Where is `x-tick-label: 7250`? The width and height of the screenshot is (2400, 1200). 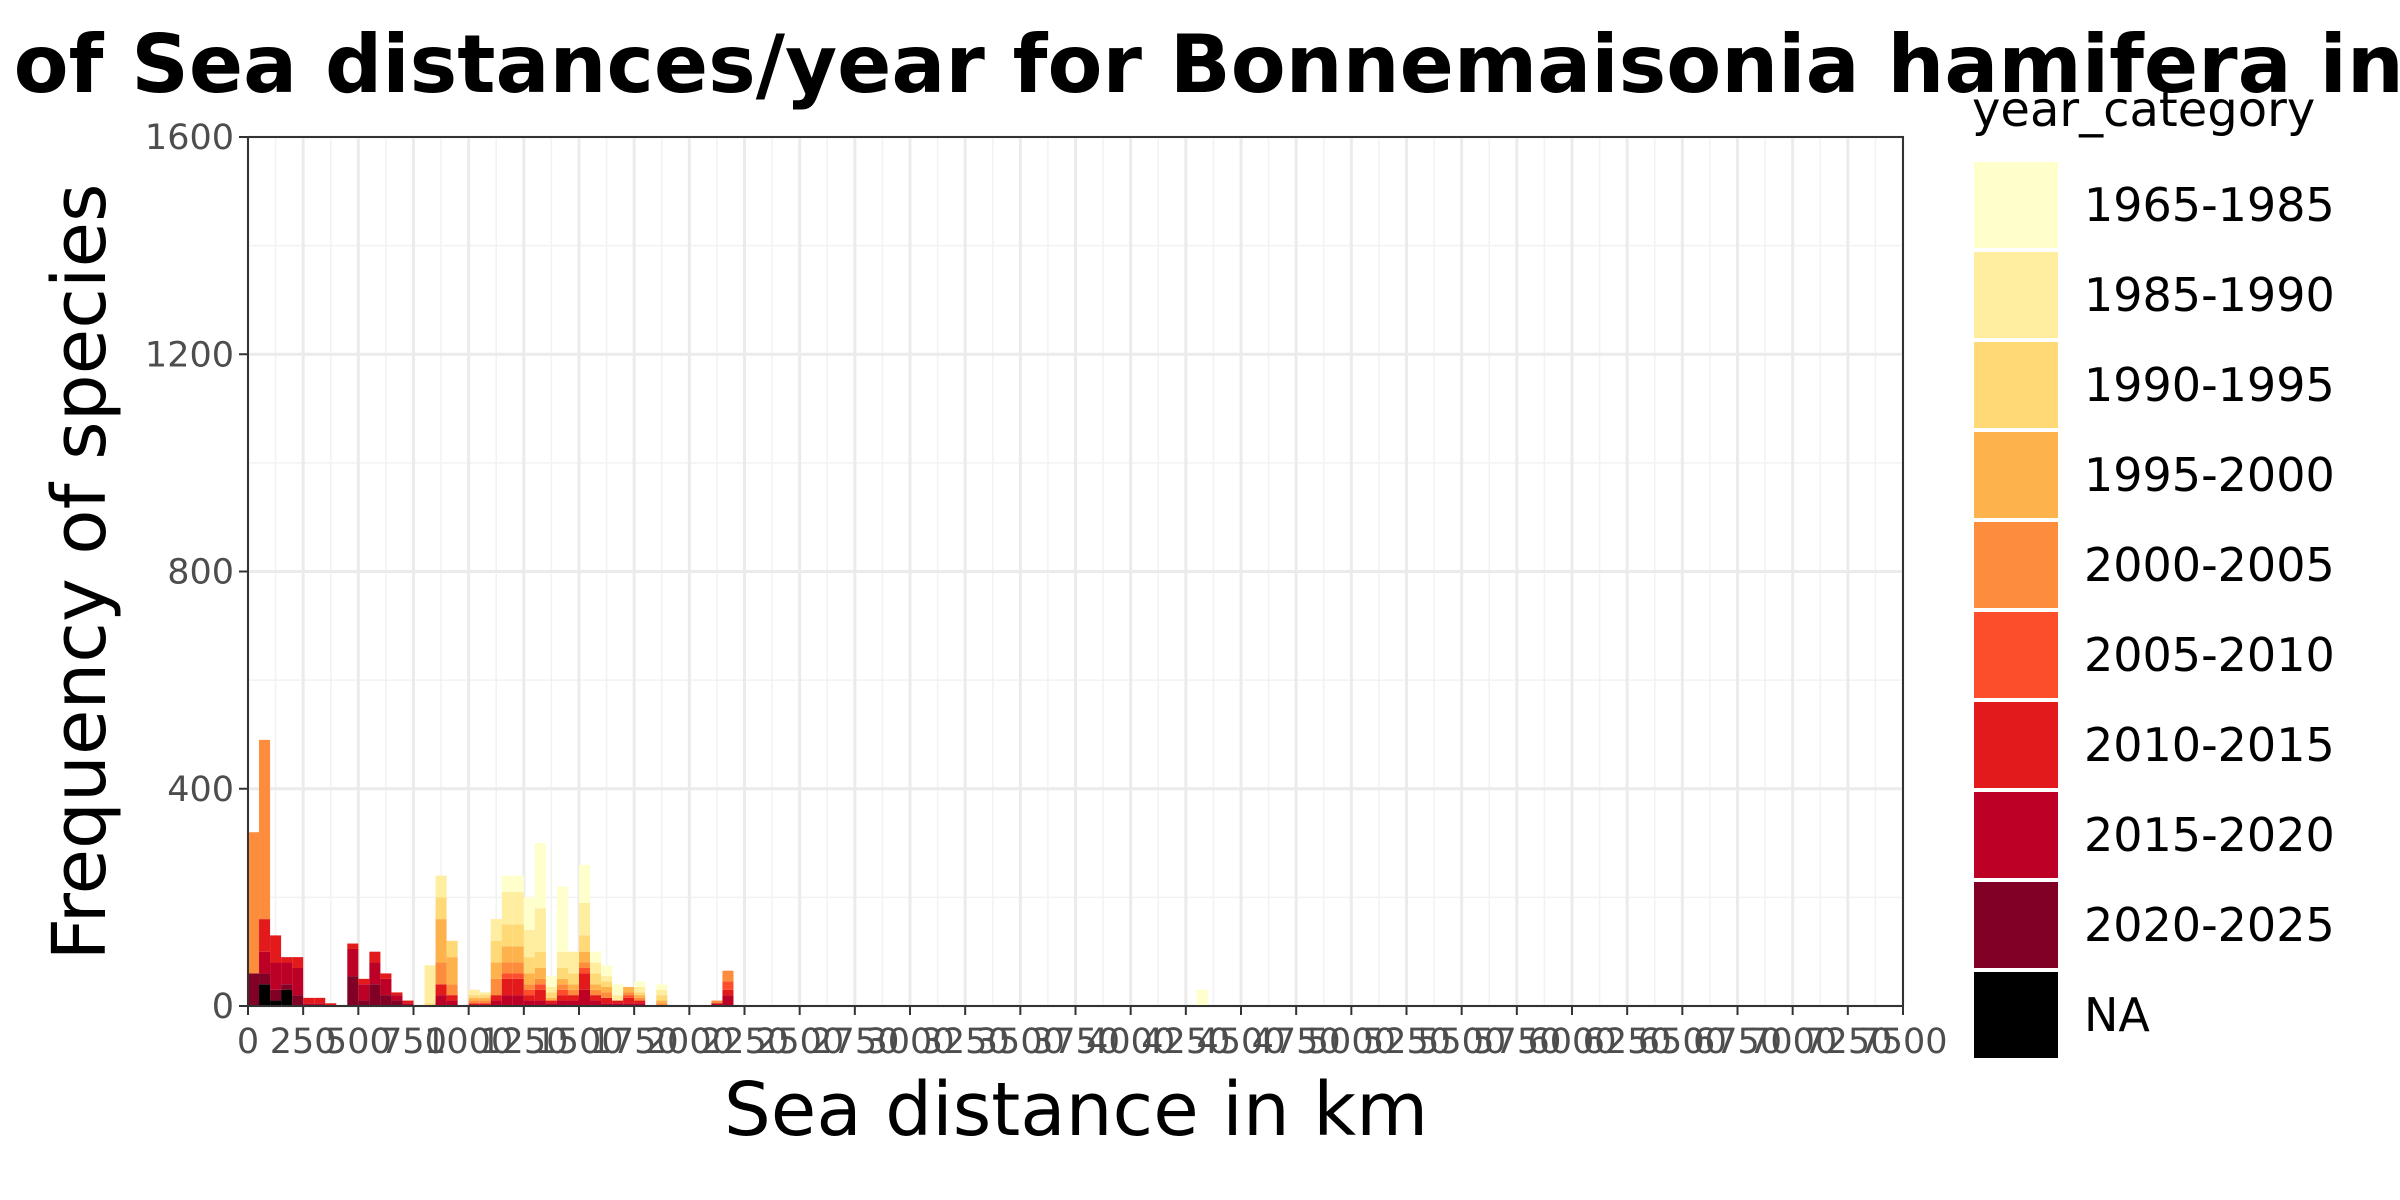
x-tick-label: 7250 is located at coordinates (1847, 1042).